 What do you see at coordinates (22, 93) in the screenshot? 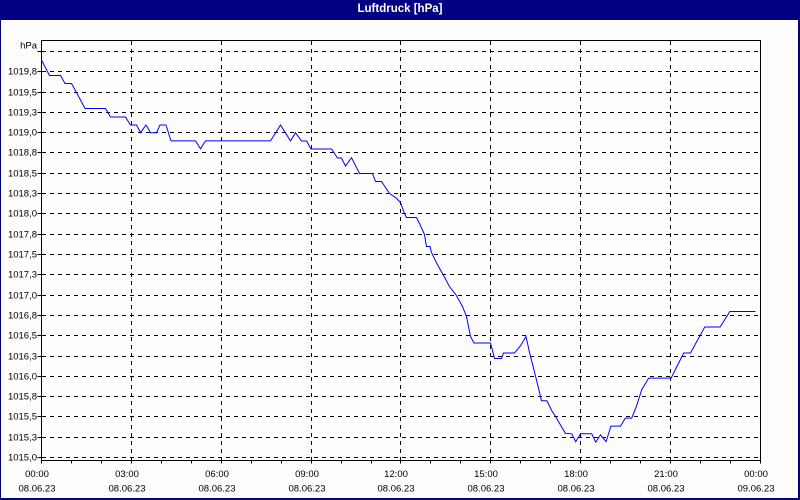
I see `svg-text: 1019,5` at bounding box center [22, 93].